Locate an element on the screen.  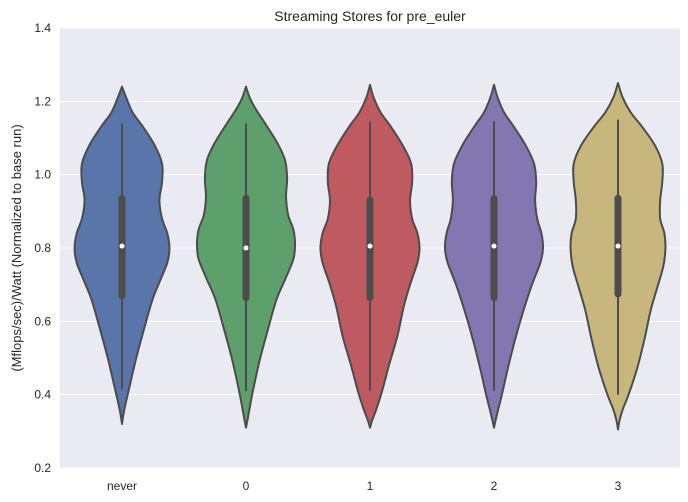
x-tick-label: 3 is located at coordinates (618, 486).